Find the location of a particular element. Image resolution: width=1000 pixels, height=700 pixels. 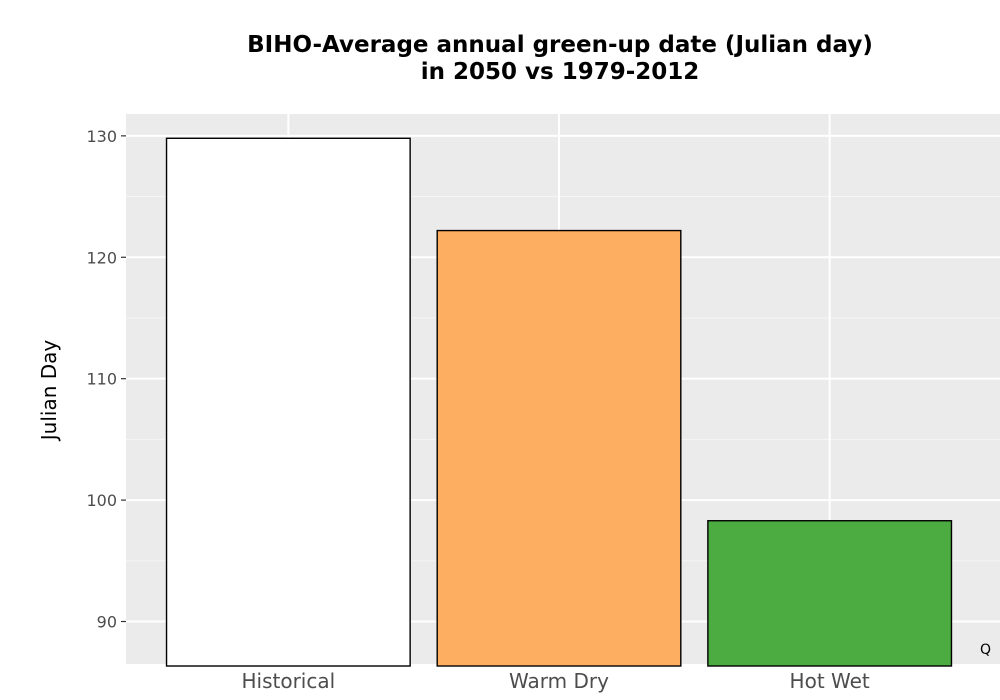

y-tick-label: 100 is located at coordinates (101, 500).